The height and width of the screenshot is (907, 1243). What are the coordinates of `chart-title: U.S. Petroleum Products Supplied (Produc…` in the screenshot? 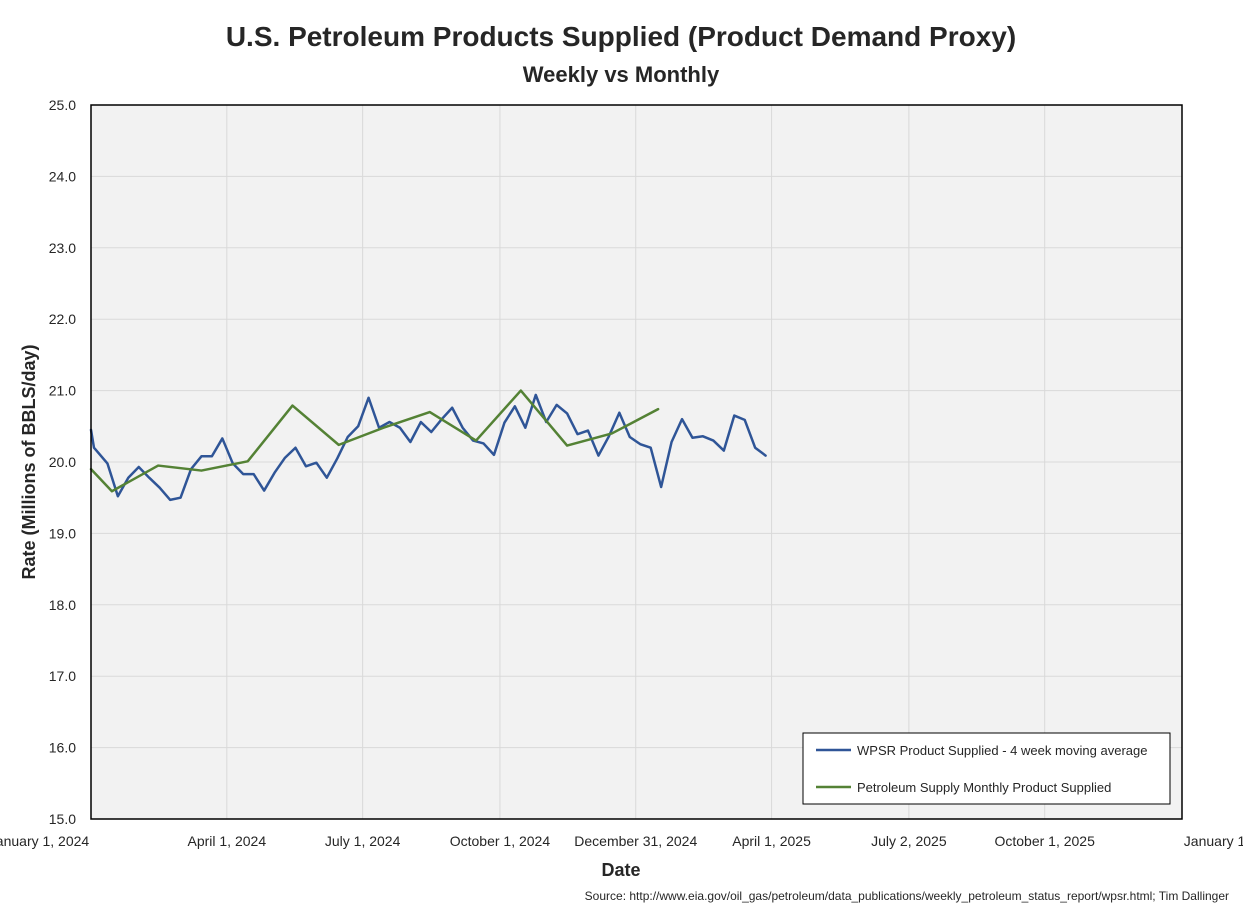 It's located at (621, 36).